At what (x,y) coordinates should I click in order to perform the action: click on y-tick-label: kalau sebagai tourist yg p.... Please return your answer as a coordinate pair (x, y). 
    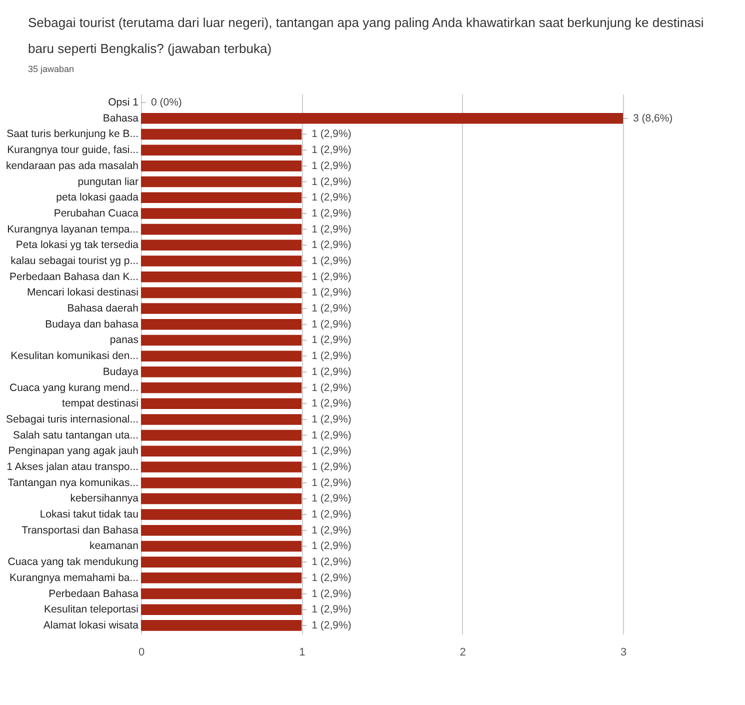
    Looking at the image, I should click on (74, 261).